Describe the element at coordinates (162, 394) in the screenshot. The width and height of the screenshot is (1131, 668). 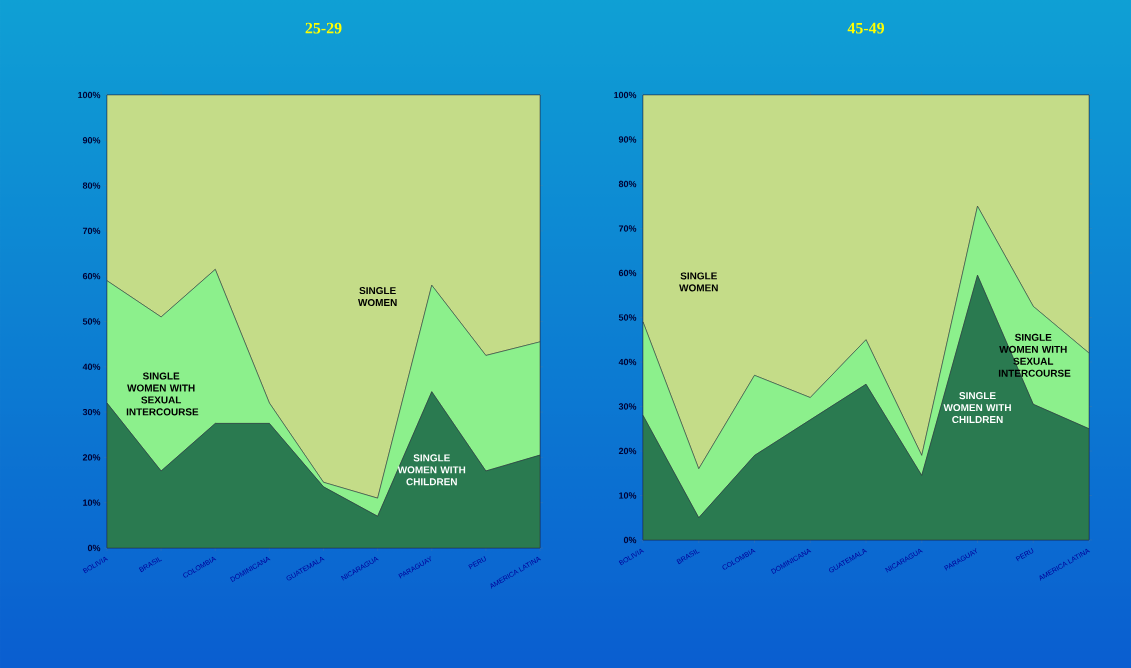
I see `series-label: SINGLE WOMEN WITH SEXUAL INTERCOURSE` at that location.